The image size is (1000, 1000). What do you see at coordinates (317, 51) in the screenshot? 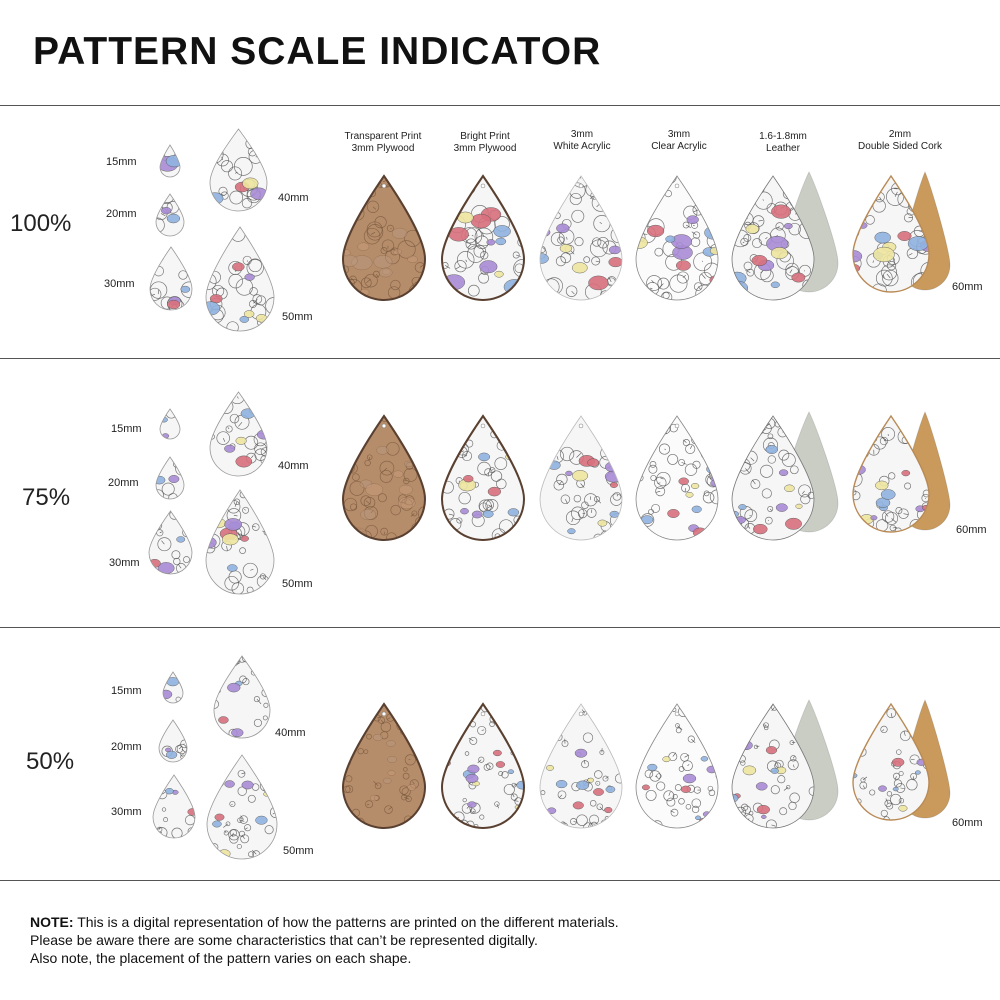
I see `page-title: PATTERN SCALE INDICATOR` at bounding box center [317, 51].